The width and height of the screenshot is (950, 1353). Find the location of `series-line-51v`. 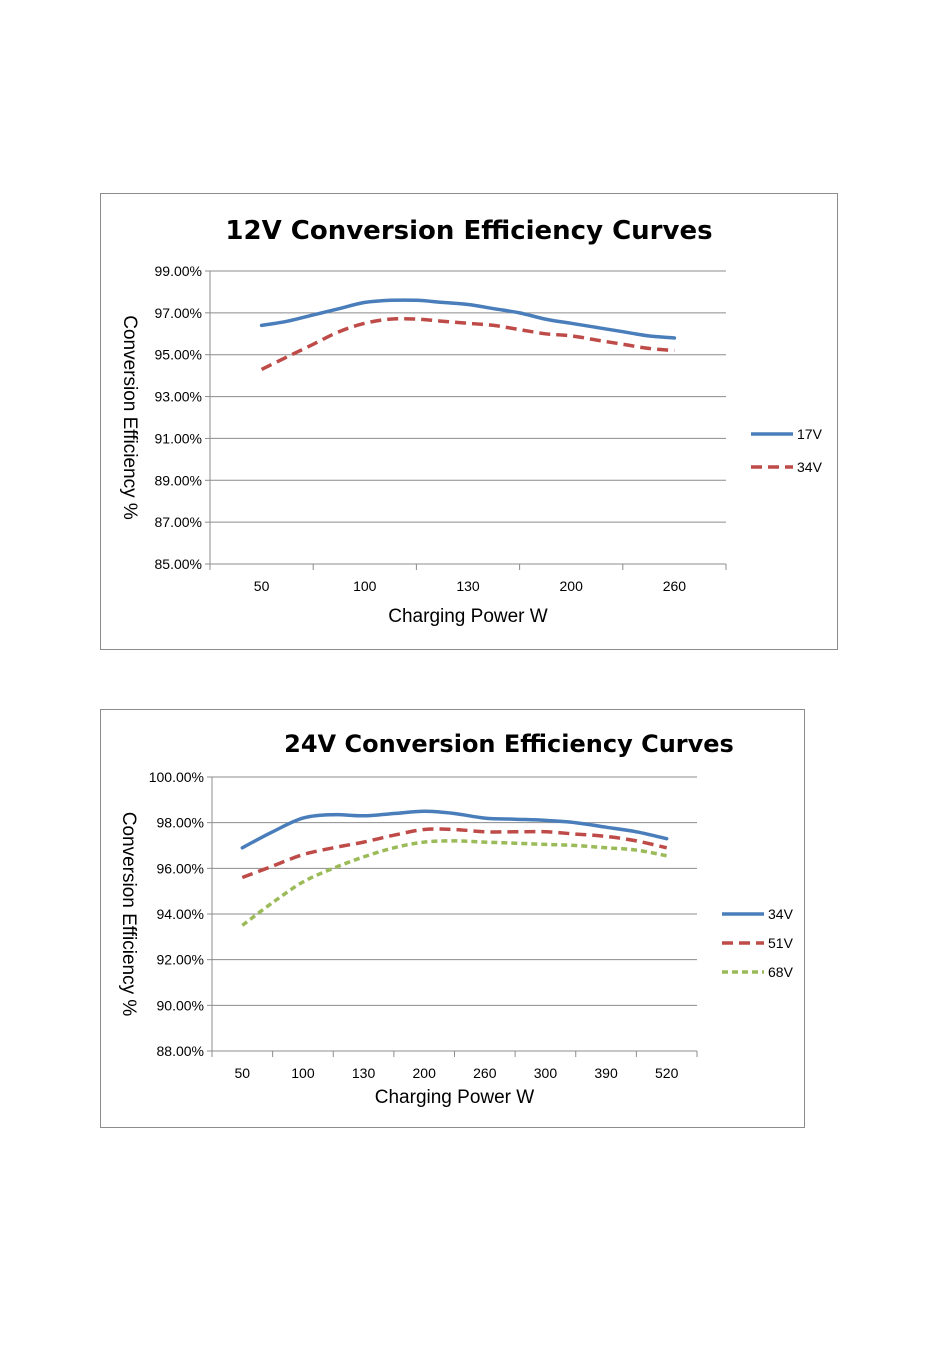

series-line-51v is located at coordinates (454, 853).